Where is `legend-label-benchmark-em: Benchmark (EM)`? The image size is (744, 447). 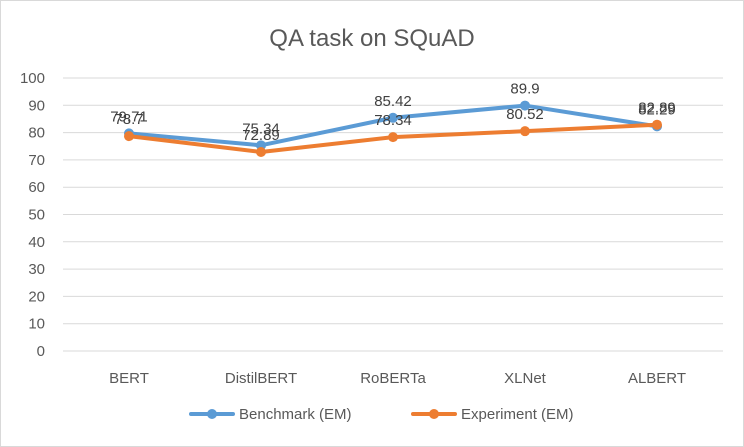 legend-label-benchmark-em: Benchmark (EM) is located at coordinates (295, 414).